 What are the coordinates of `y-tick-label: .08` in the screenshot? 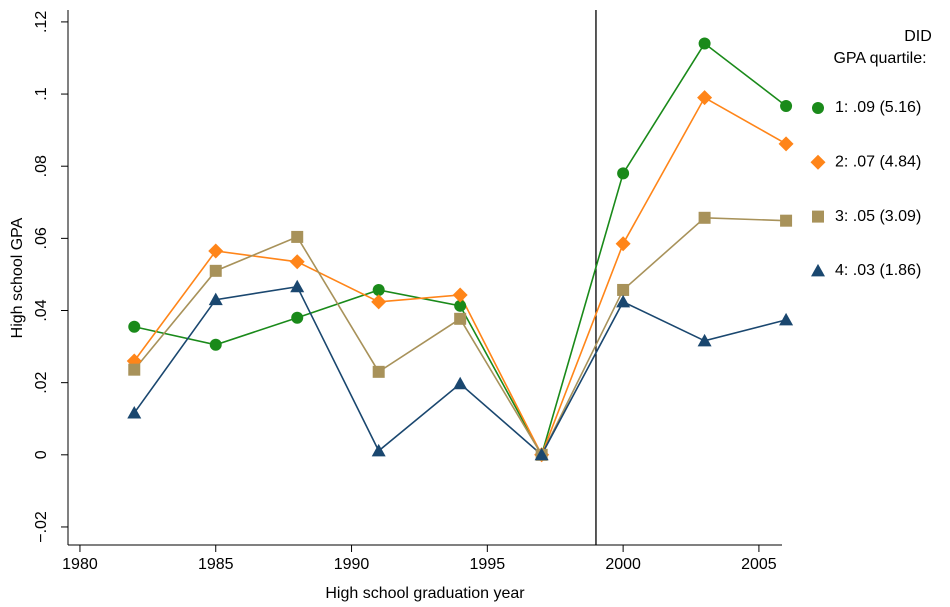 It's located at (41, 166).